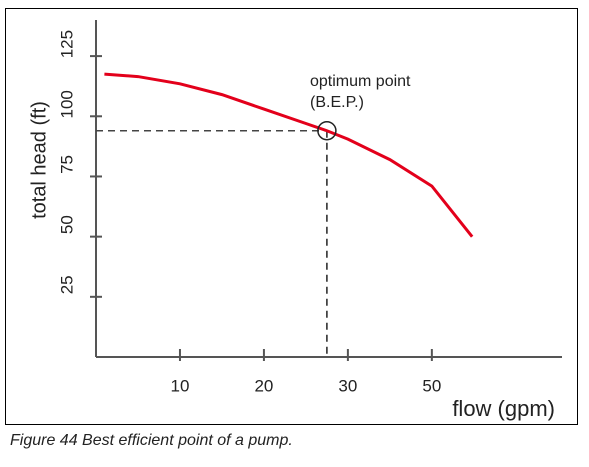 This screenshot has height=467, width=589. Describe the element at coordinates (66, 164) in the screenshot. I see `y-tick-label: 75` at that location.